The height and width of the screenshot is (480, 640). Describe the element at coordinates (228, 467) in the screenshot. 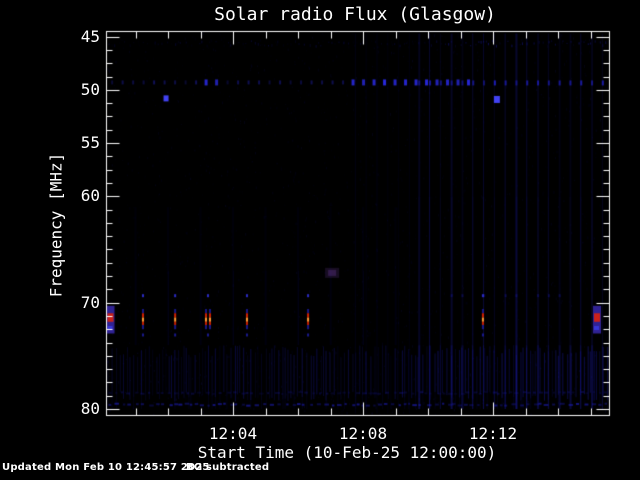

I see `footer-bg-note: BG subtracted` at that location.